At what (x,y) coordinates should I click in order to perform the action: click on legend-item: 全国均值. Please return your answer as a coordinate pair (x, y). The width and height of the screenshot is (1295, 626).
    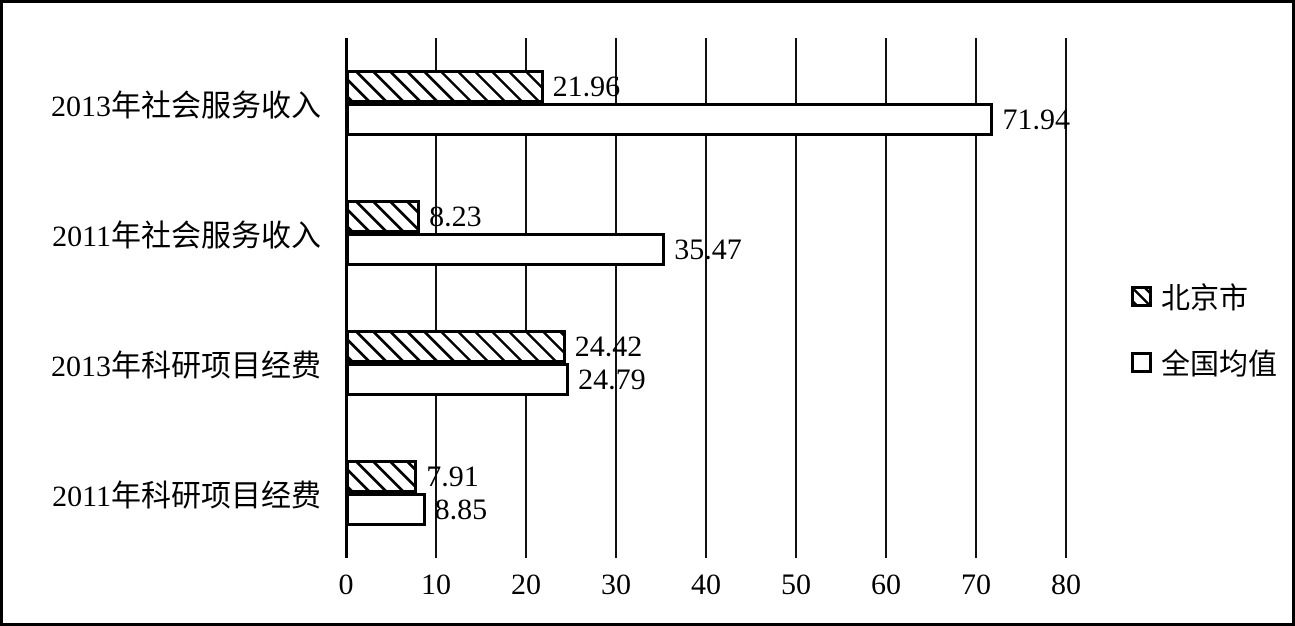
    Looking at the image, I should click on (1204, 362).